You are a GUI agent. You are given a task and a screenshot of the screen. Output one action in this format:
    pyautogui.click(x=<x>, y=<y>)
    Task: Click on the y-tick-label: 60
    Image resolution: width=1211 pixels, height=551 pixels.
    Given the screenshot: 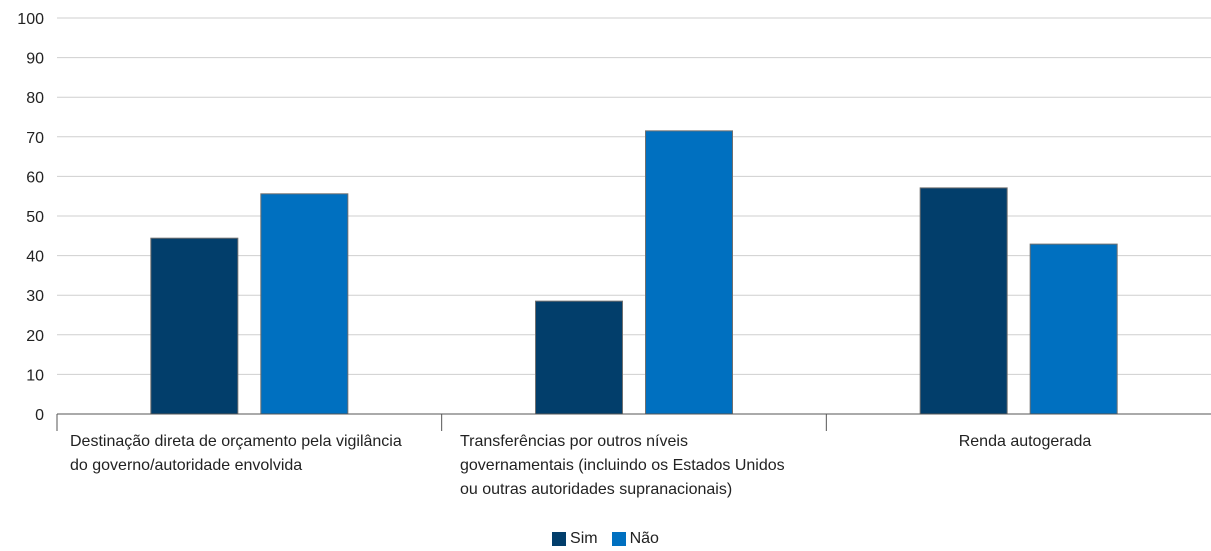 What is the action you would take?
    pyautogui.click(x=35, y=177)
    